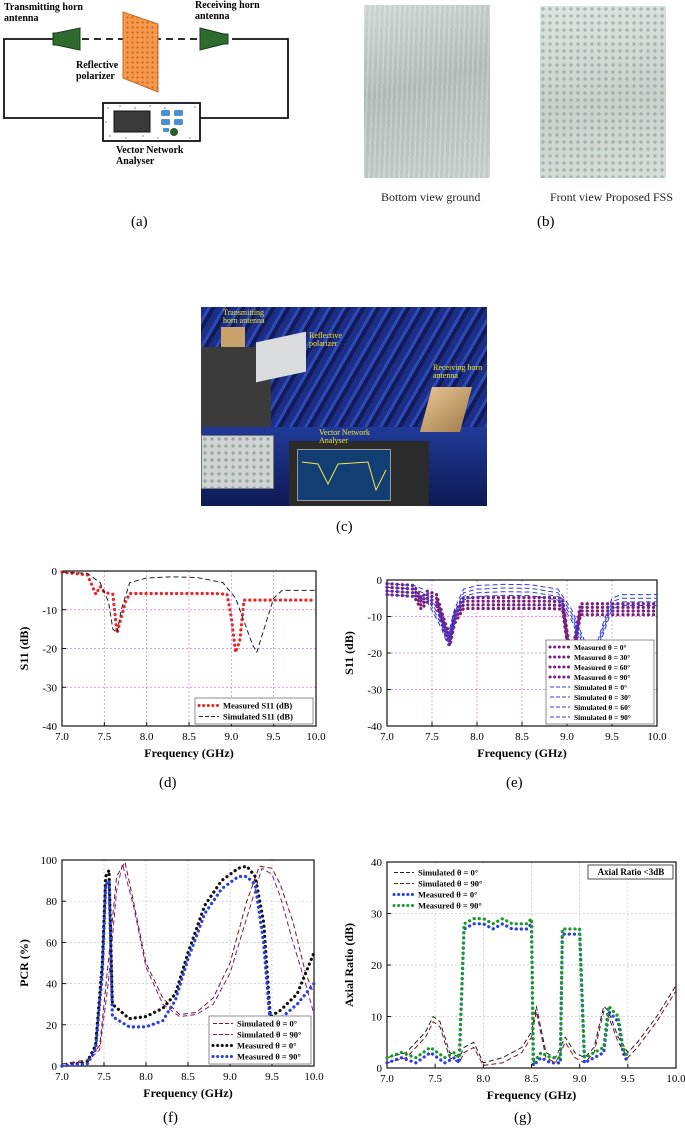  I want to click on tx-label: Transmitting horn antenna, so click(43, 13).